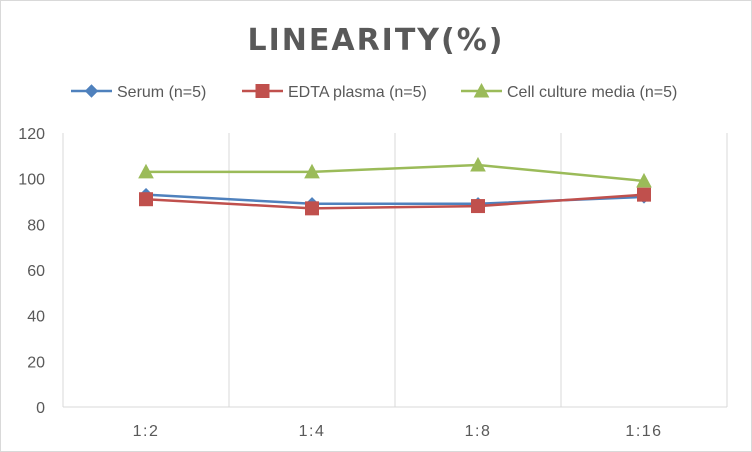 The image size is (752, 452). I want to click on x-tick-label: 1:8, so click(478, 431).